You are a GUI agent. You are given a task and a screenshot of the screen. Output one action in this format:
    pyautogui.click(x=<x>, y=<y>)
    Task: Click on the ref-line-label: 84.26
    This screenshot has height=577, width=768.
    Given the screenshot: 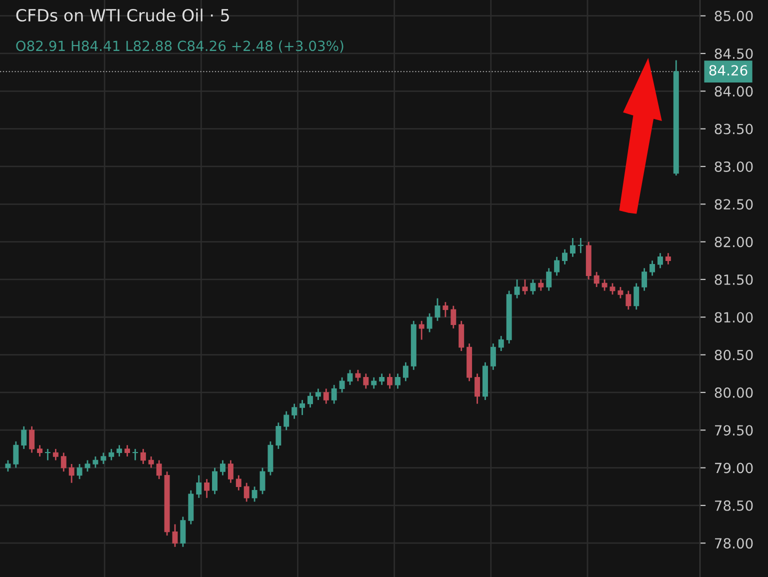 What is the action you would take?
    pyautogui.click(x=728, y=70)
    